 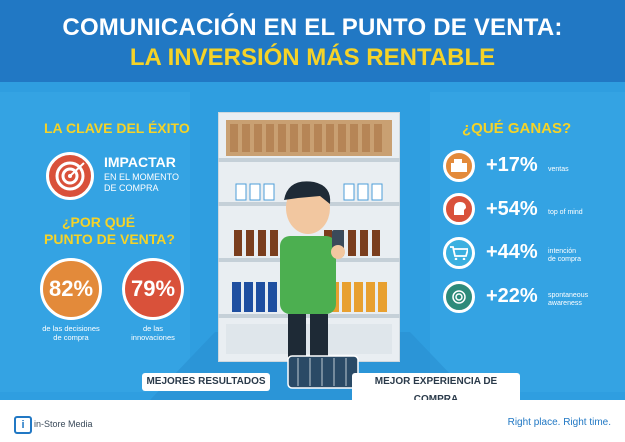 I want to click on gain-4-label-1: spontaneous, so click(x=568, y=295).